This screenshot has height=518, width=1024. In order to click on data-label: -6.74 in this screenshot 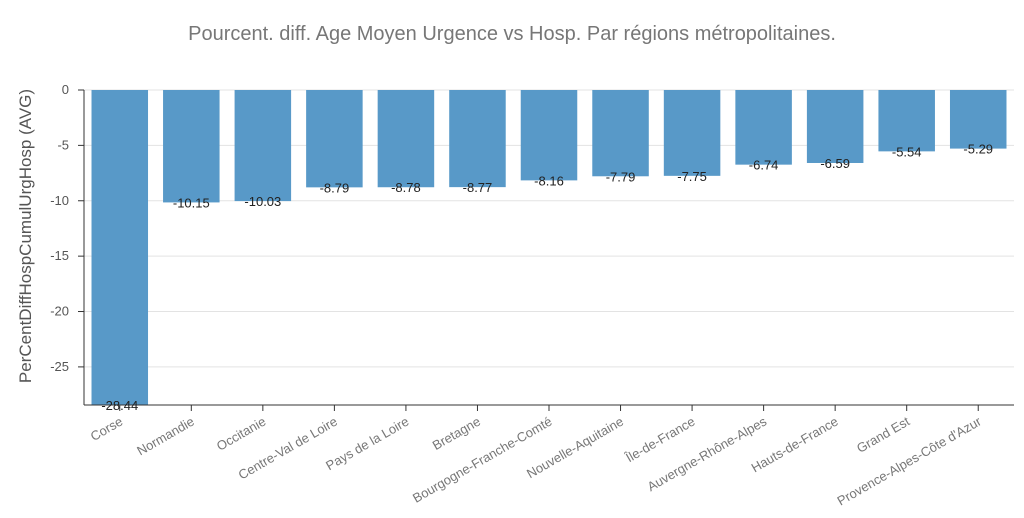, I will do `click(764, 165)`.